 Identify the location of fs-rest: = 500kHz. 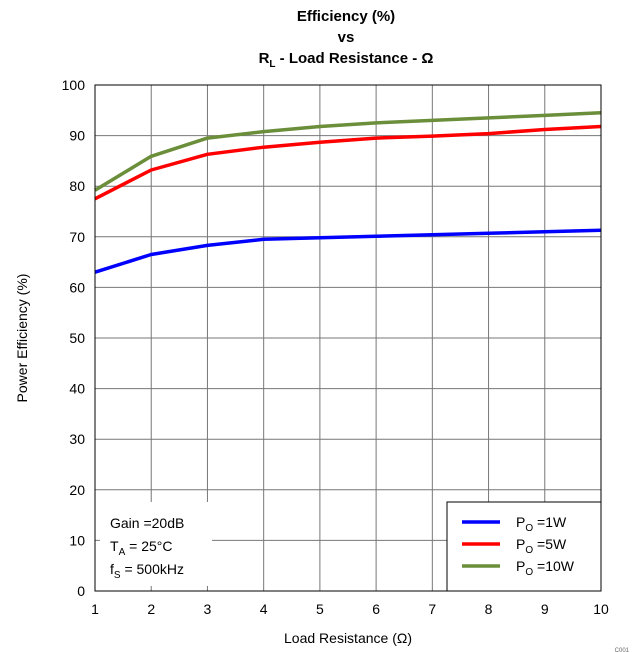
(152, 569).